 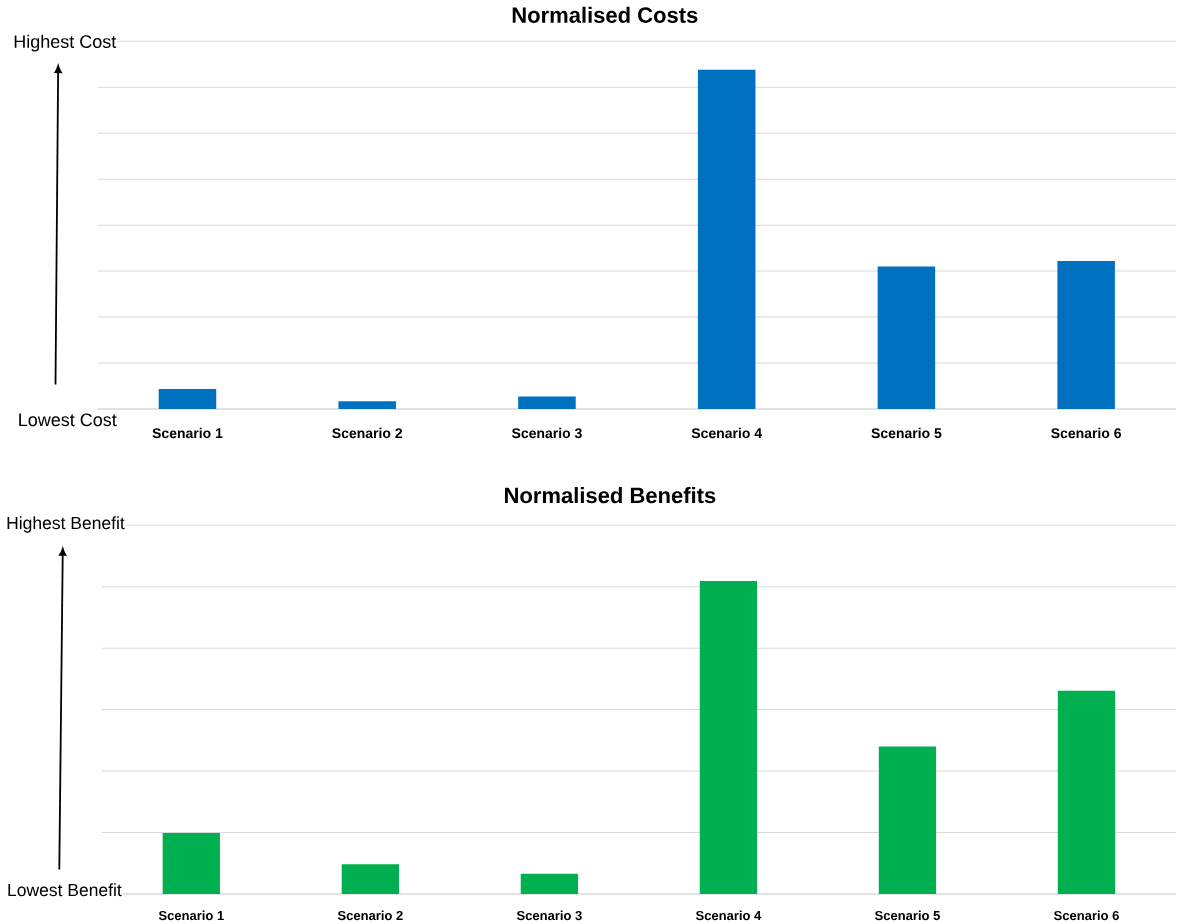 What do you see at coordinates (605, 14) in the screenshot?
I see `chart-title: Normalised Costs` at bounding box center [605, 14].